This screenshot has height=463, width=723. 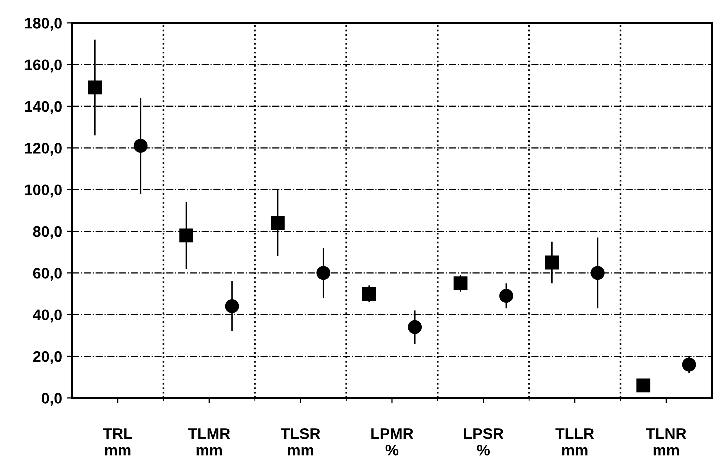 I want to click on y-tick-label: 80,0, so click(x=47, y=233).